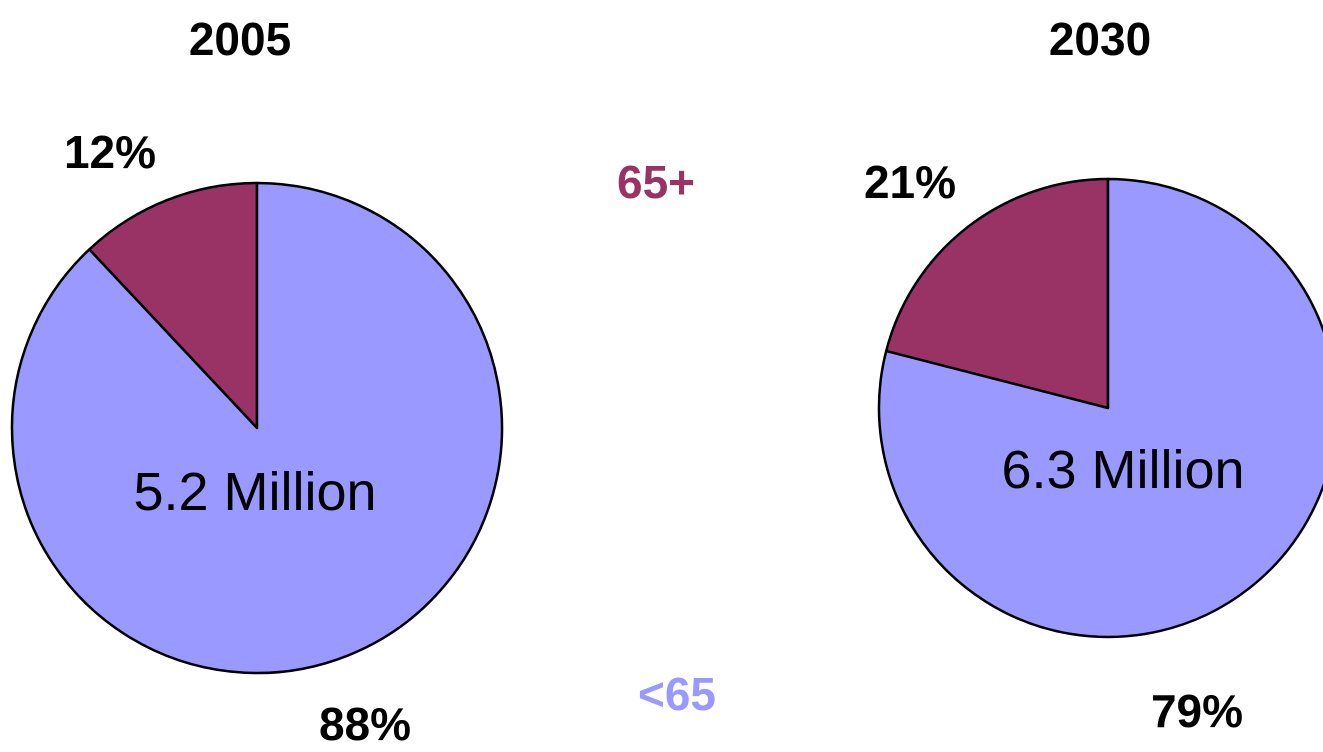  Describe the element at coordinates (656, 182) in the screenshot. I see `legend-65plus: 65+` at that location.